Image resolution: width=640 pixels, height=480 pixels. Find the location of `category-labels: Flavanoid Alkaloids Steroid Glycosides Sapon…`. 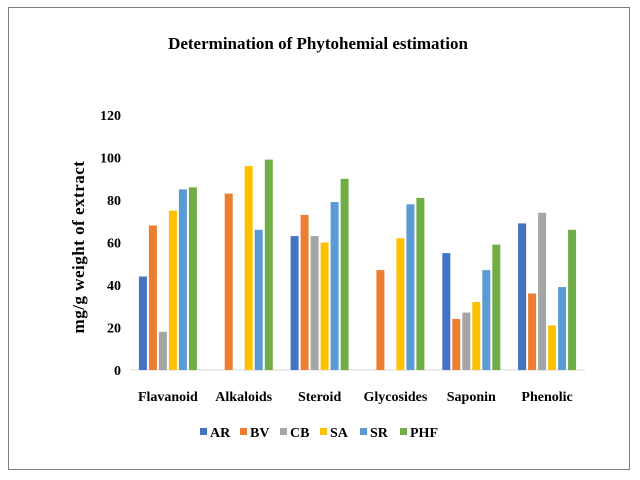

category-labels: Flavanoid Alkaloids Steroid Glycosides Sapon… is located at coordinates (355, 397).